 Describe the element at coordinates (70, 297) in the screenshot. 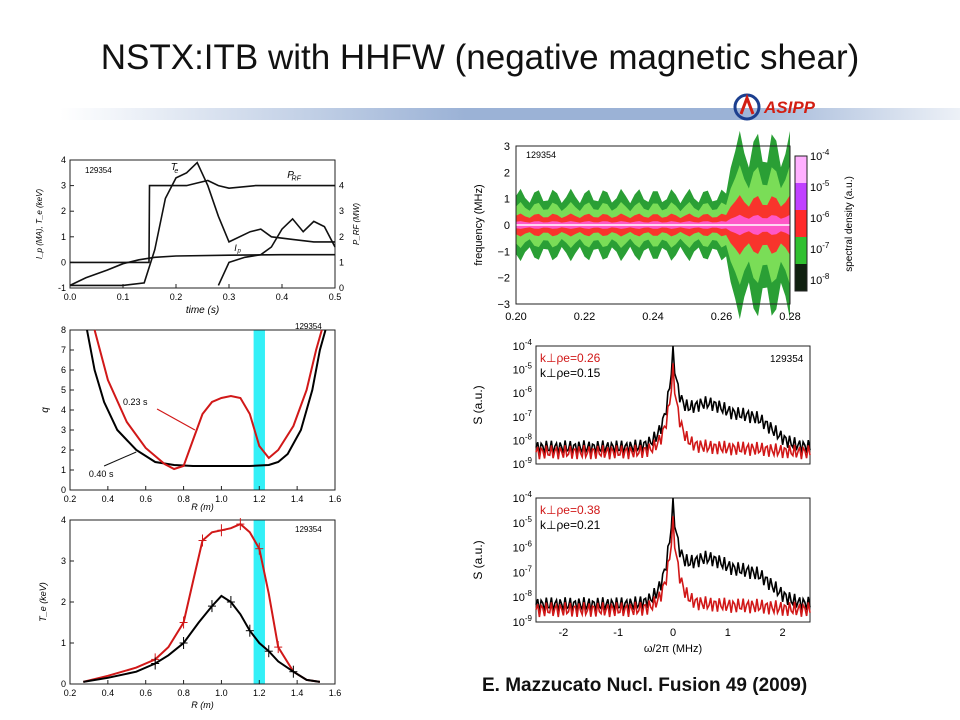

I see `x-tick-label: 0.0` at that location.